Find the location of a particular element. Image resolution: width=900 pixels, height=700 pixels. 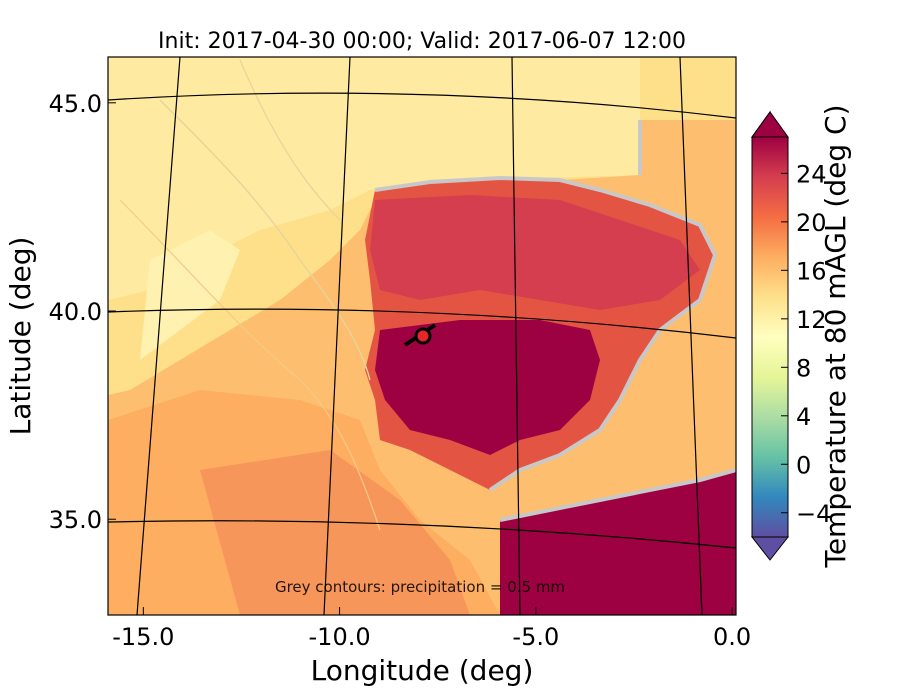

colorbar-tick-label: 24 is located at coordinates (811, 174).